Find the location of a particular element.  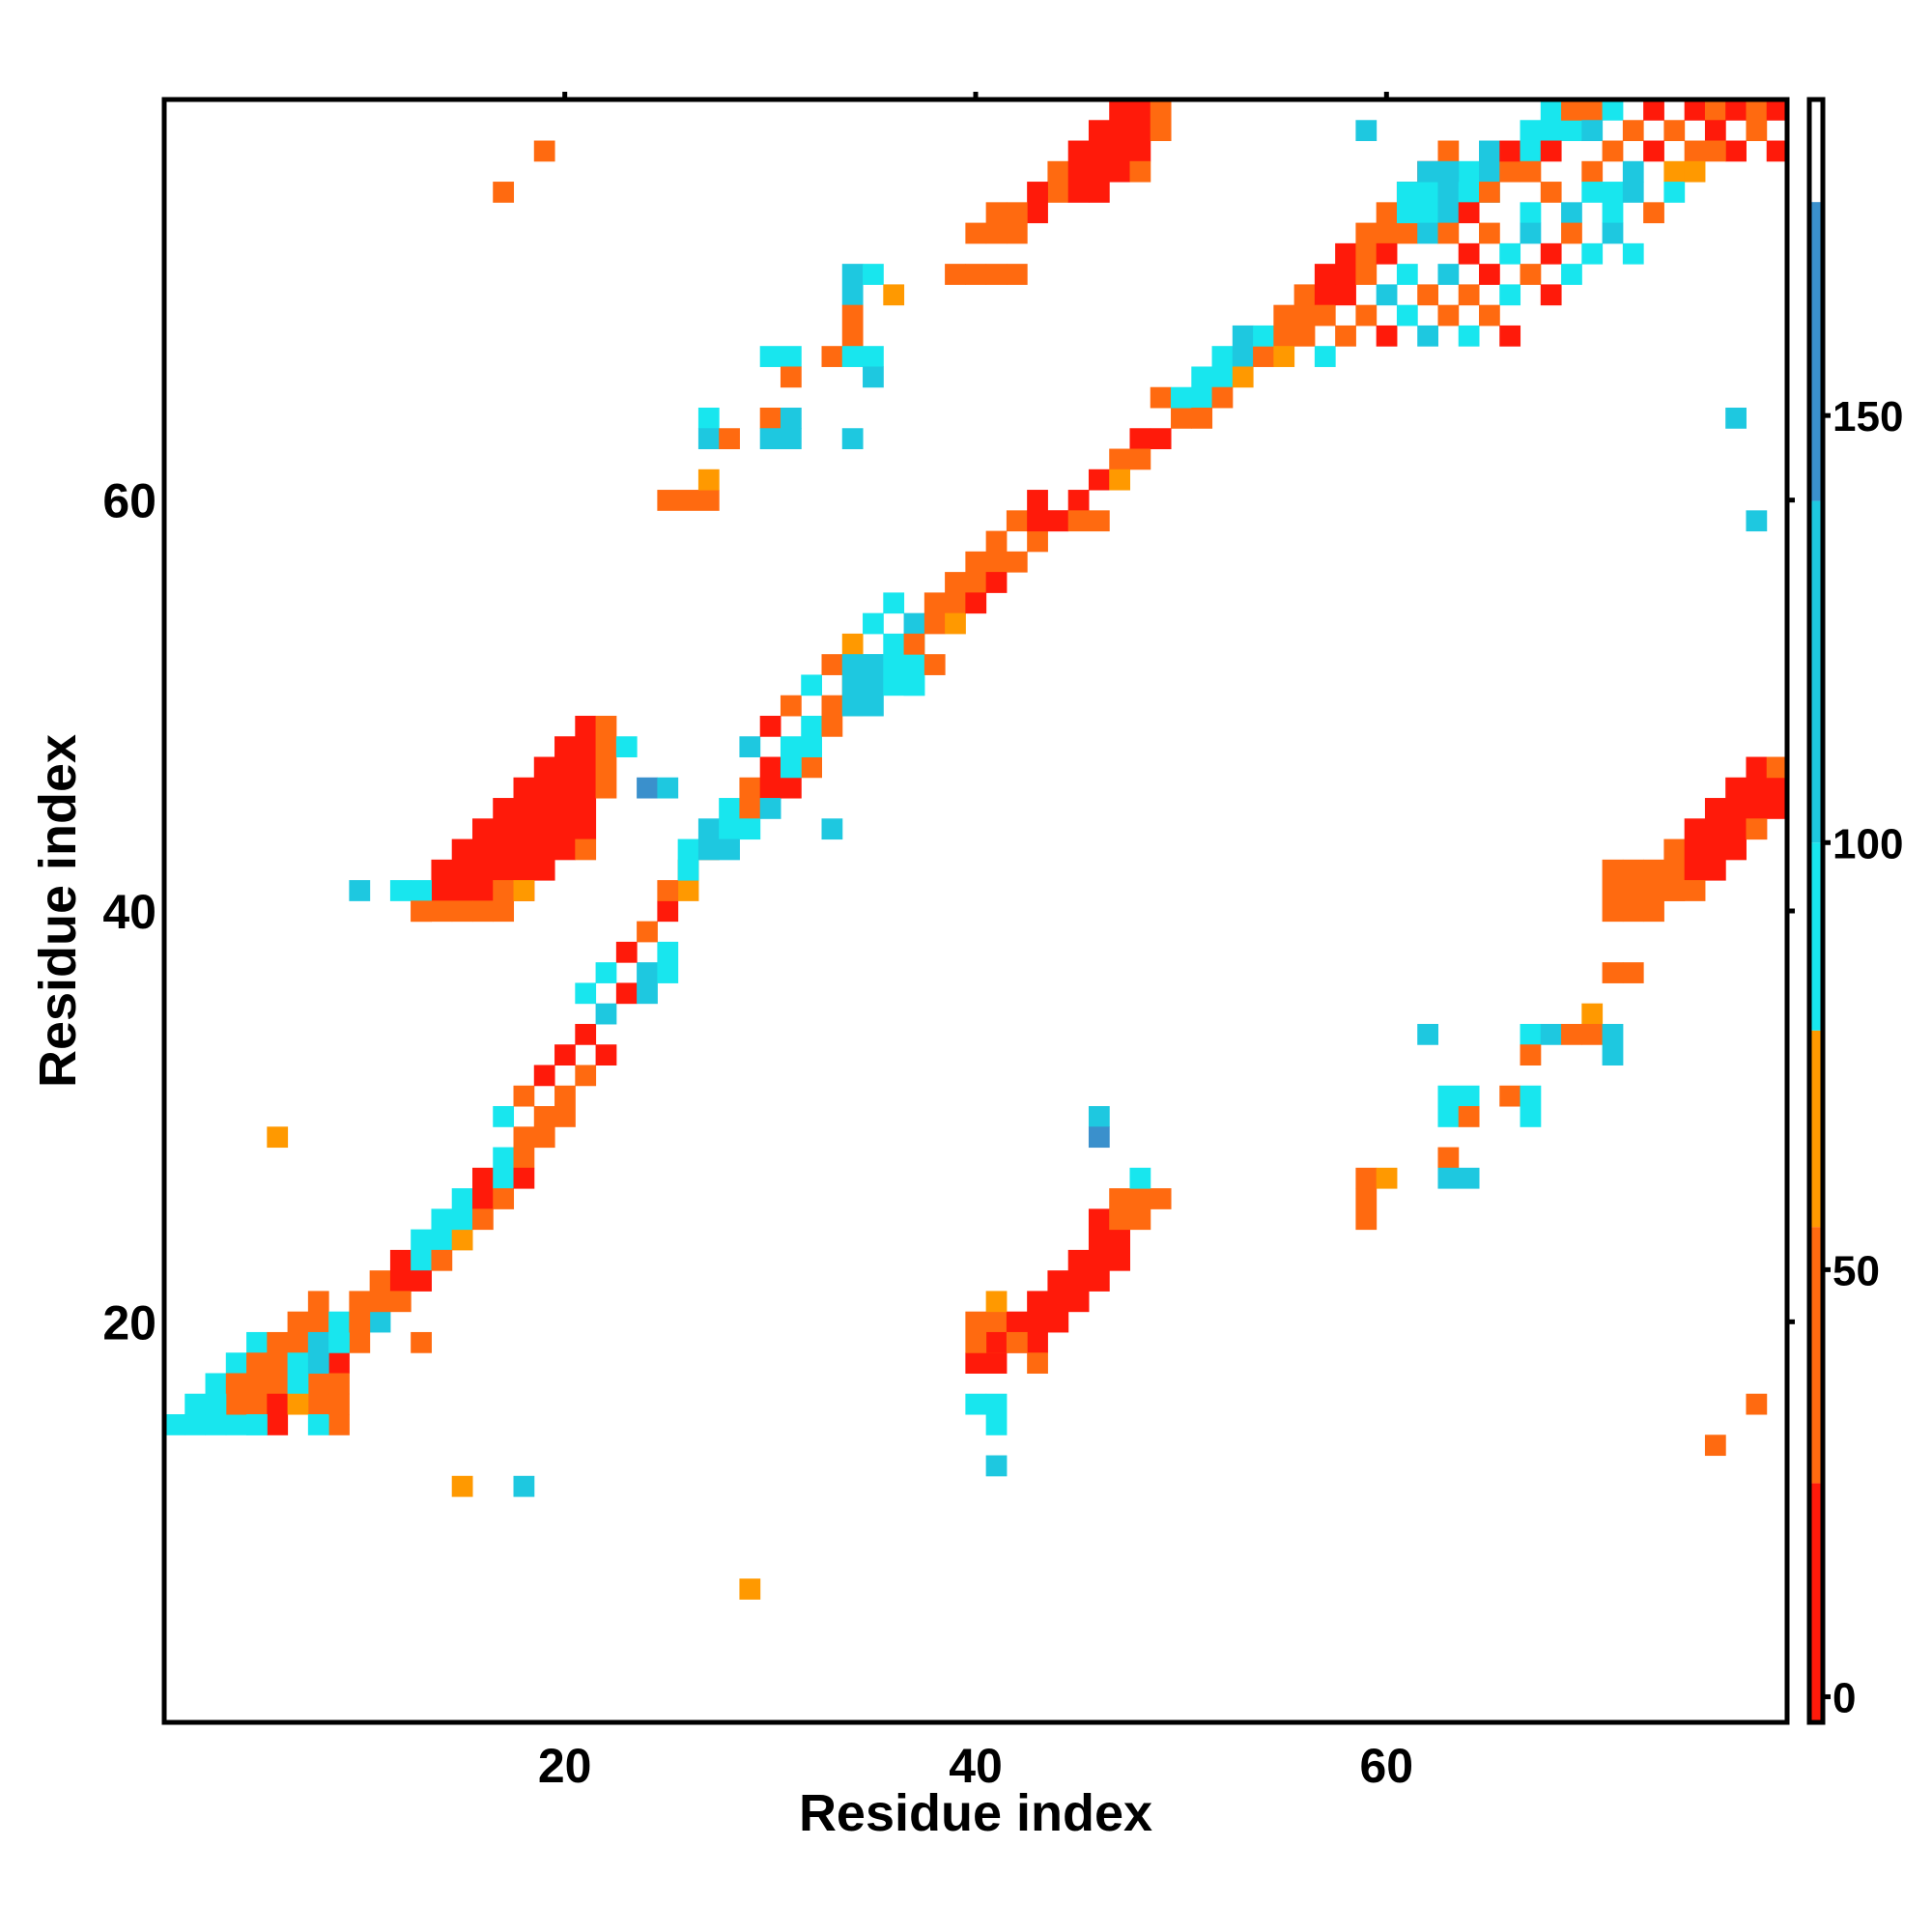

y-axis-label: Residue index is located at coordinates (58, 911).